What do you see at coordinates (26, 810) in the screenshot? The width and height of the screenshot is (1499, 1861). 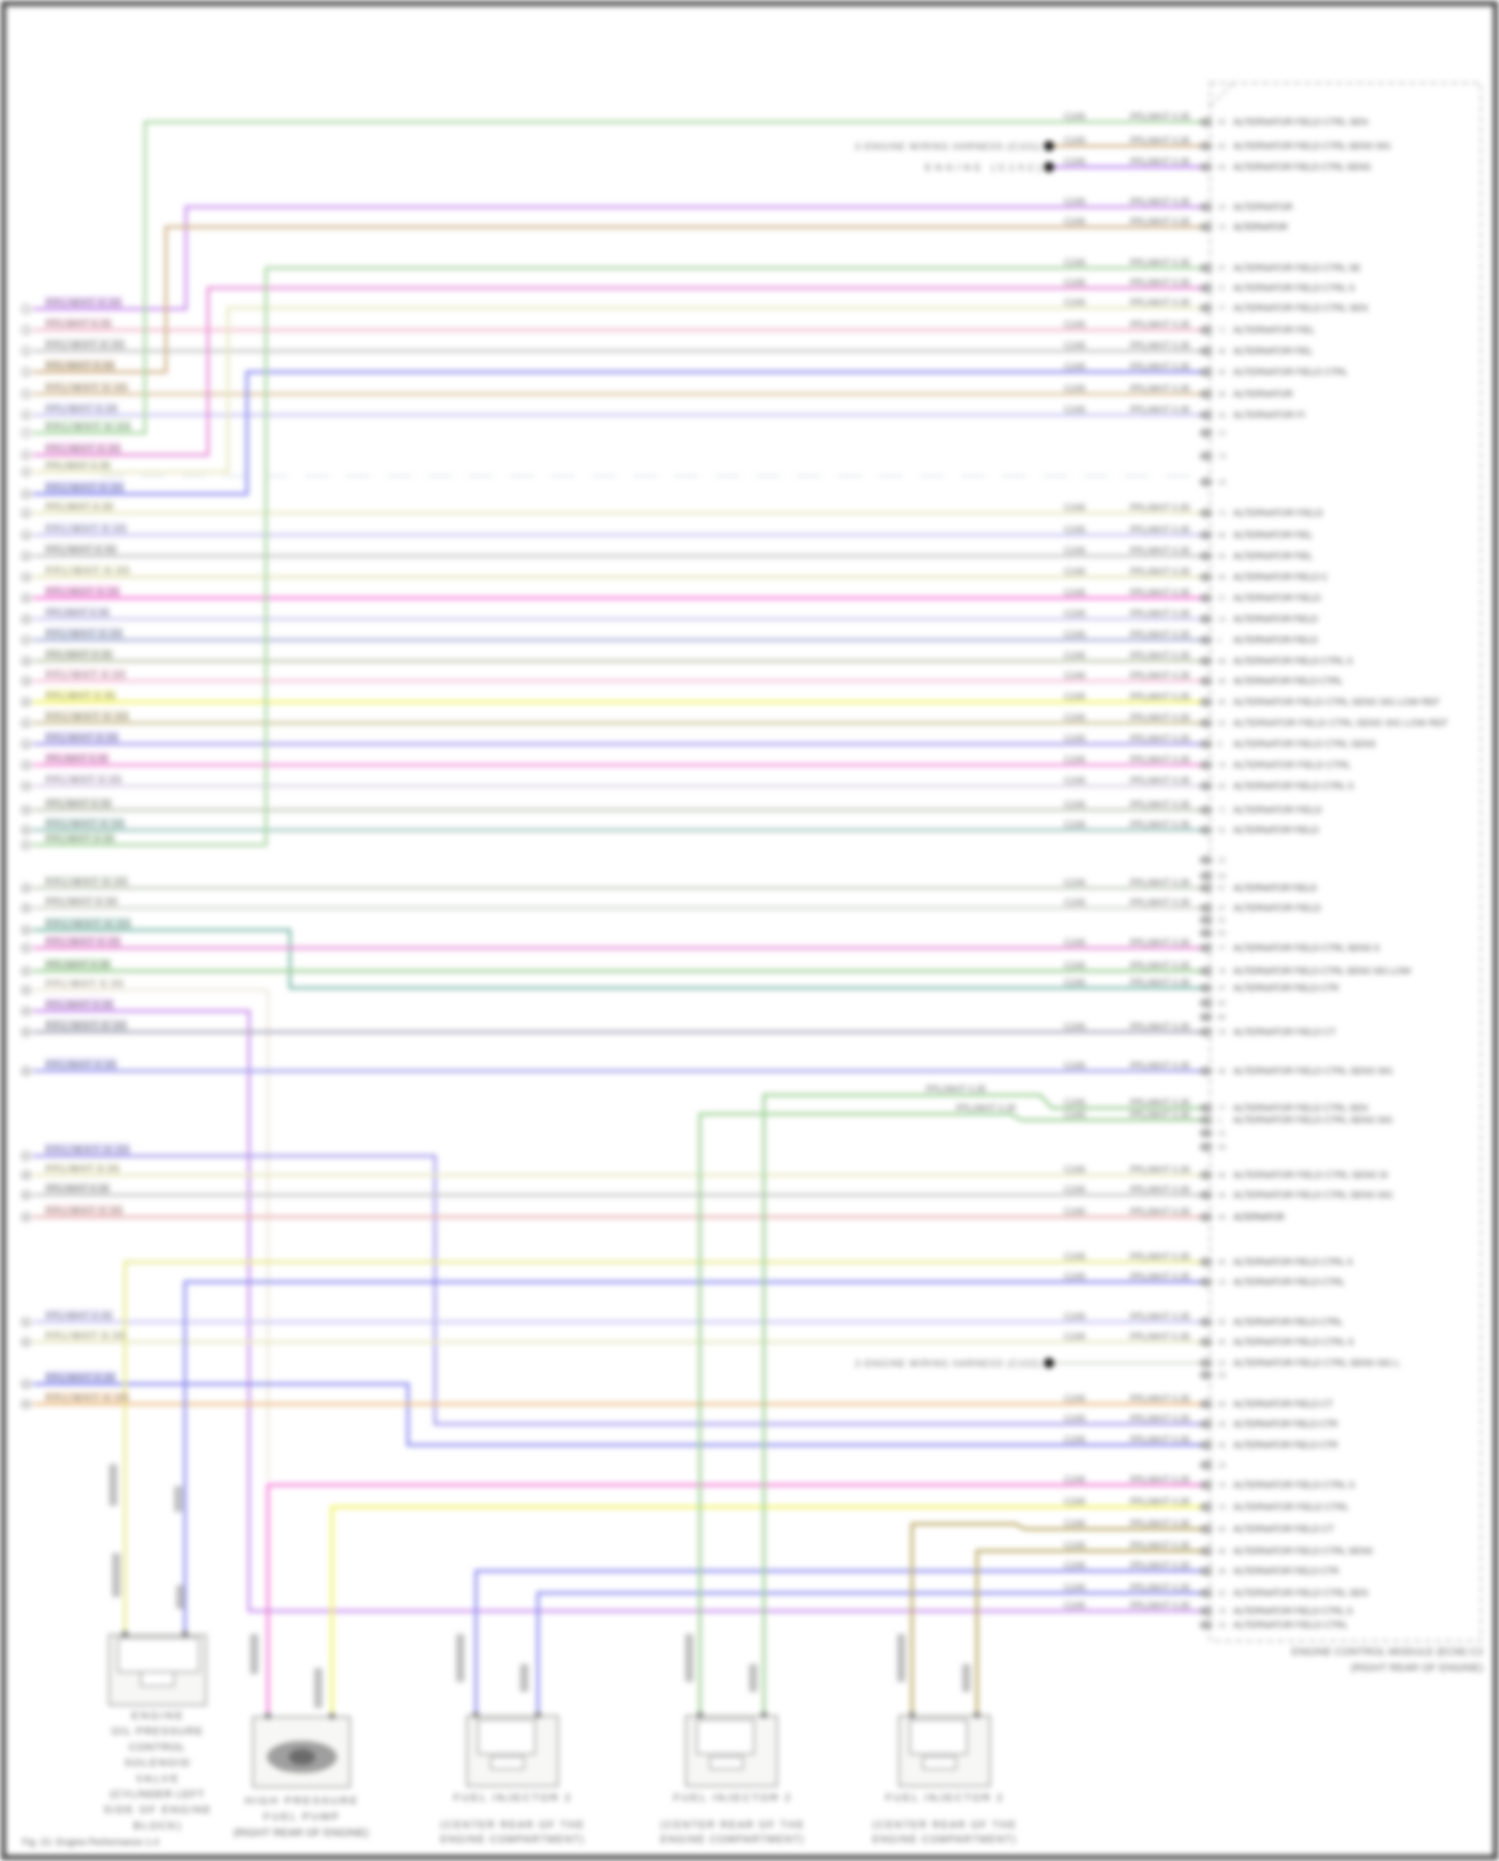 I see `svg-text: 25` at bounding box center [26, 810].